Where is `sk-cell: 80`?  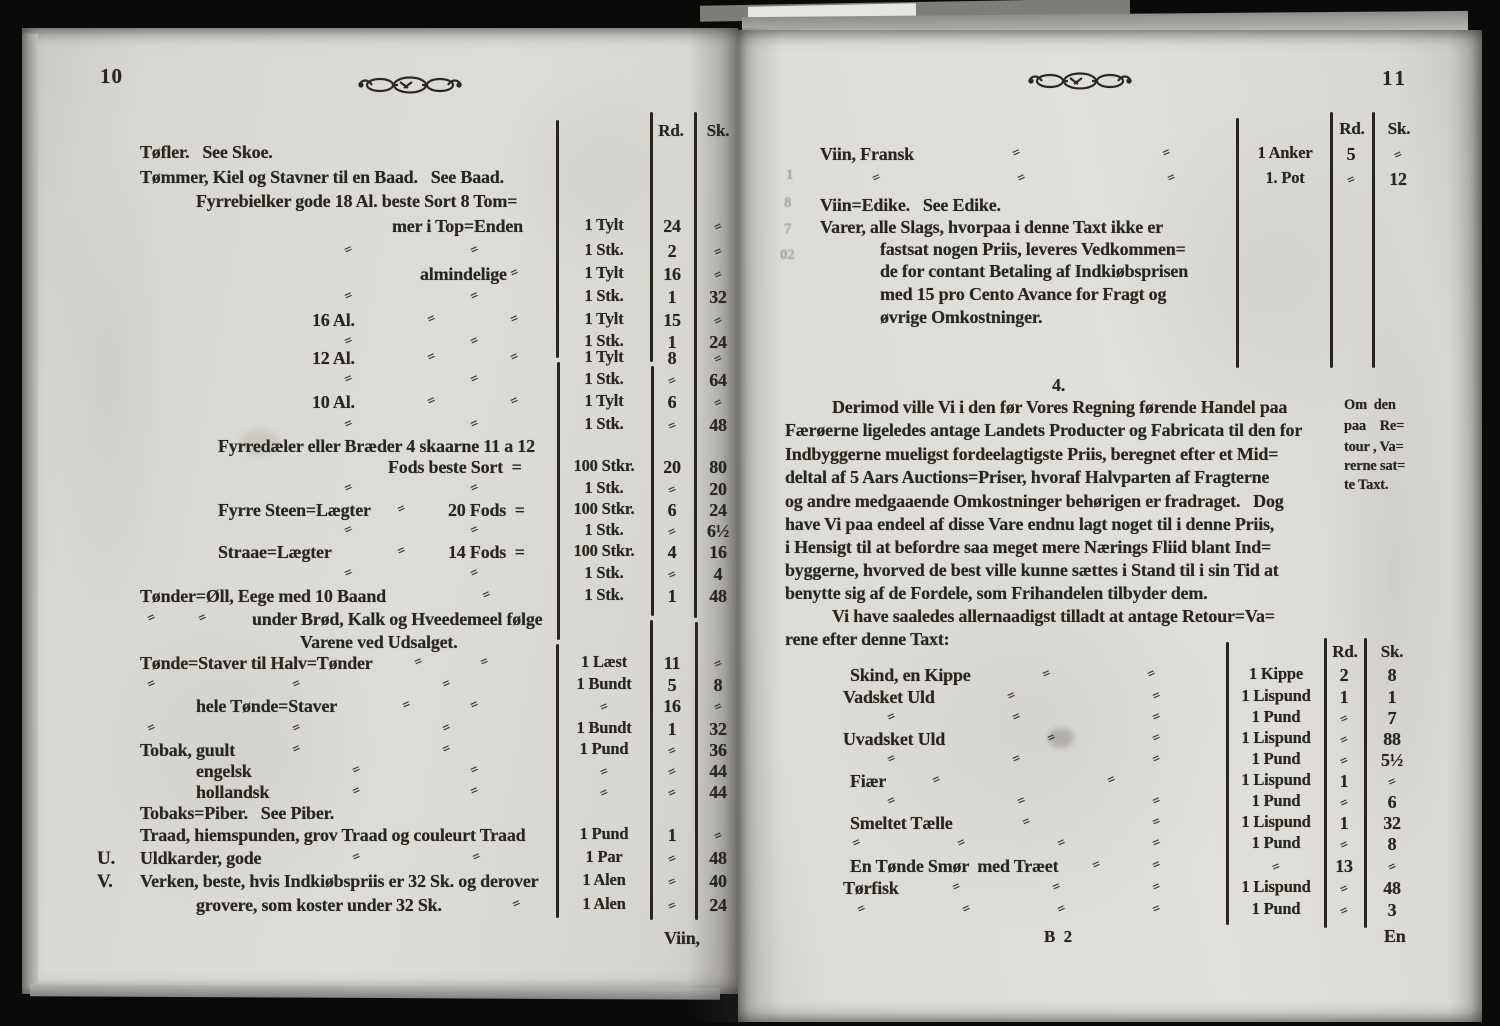 sk-cell: 80 is located at coordinates (718, 467).